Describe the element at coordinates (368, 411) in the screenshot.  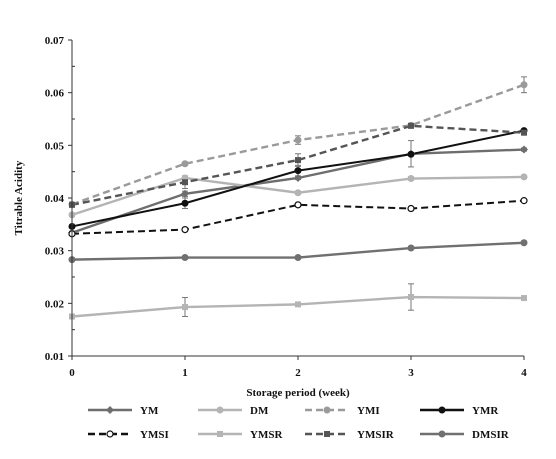
I see `legend-label-ymi: YMI` at that location.